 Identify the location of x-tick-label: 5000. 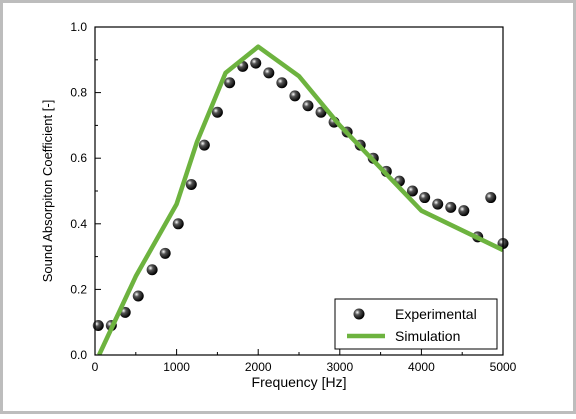
(503, 367).